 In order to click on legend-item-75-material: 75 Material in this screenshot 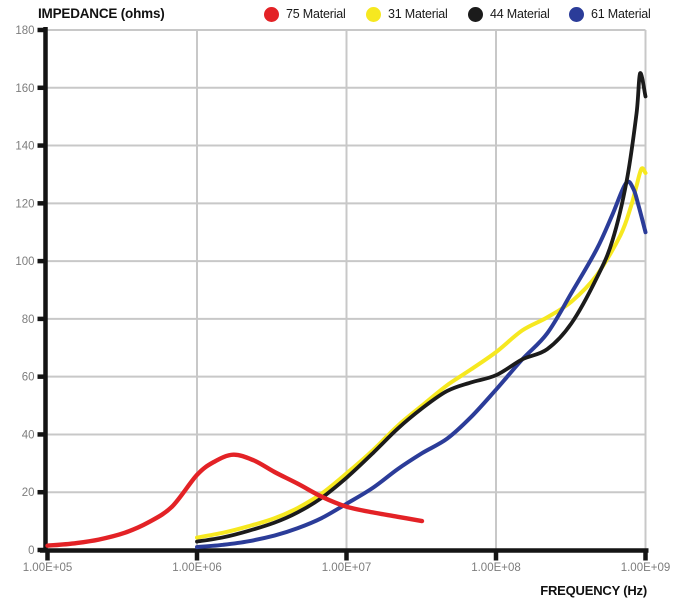, I will do `click(305, 14)`.